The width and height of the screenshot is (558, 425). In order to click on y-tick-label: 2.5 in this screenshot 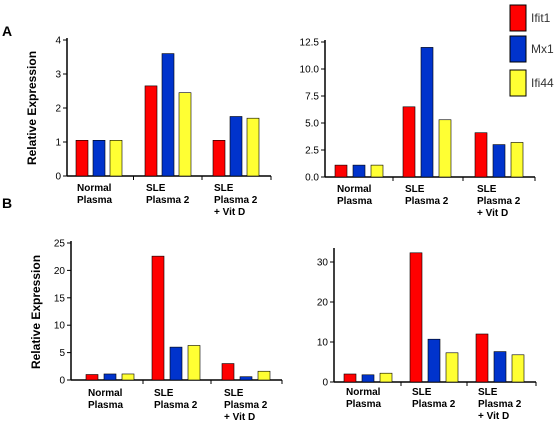, I will do `click(312, 151)`.